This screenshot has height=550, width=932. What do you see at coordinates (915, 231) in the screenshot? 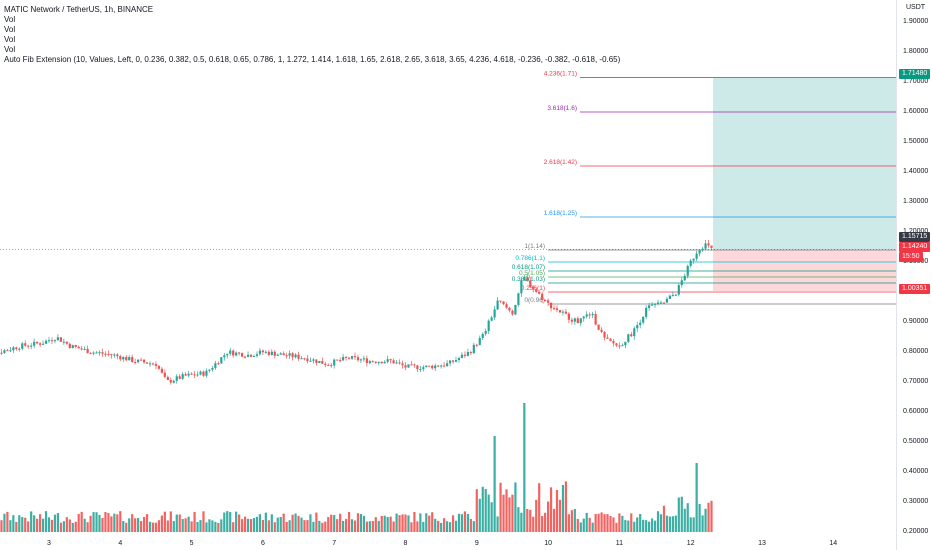
I see `y-tick-label: 1.20000` at bounding box center [915, 231].